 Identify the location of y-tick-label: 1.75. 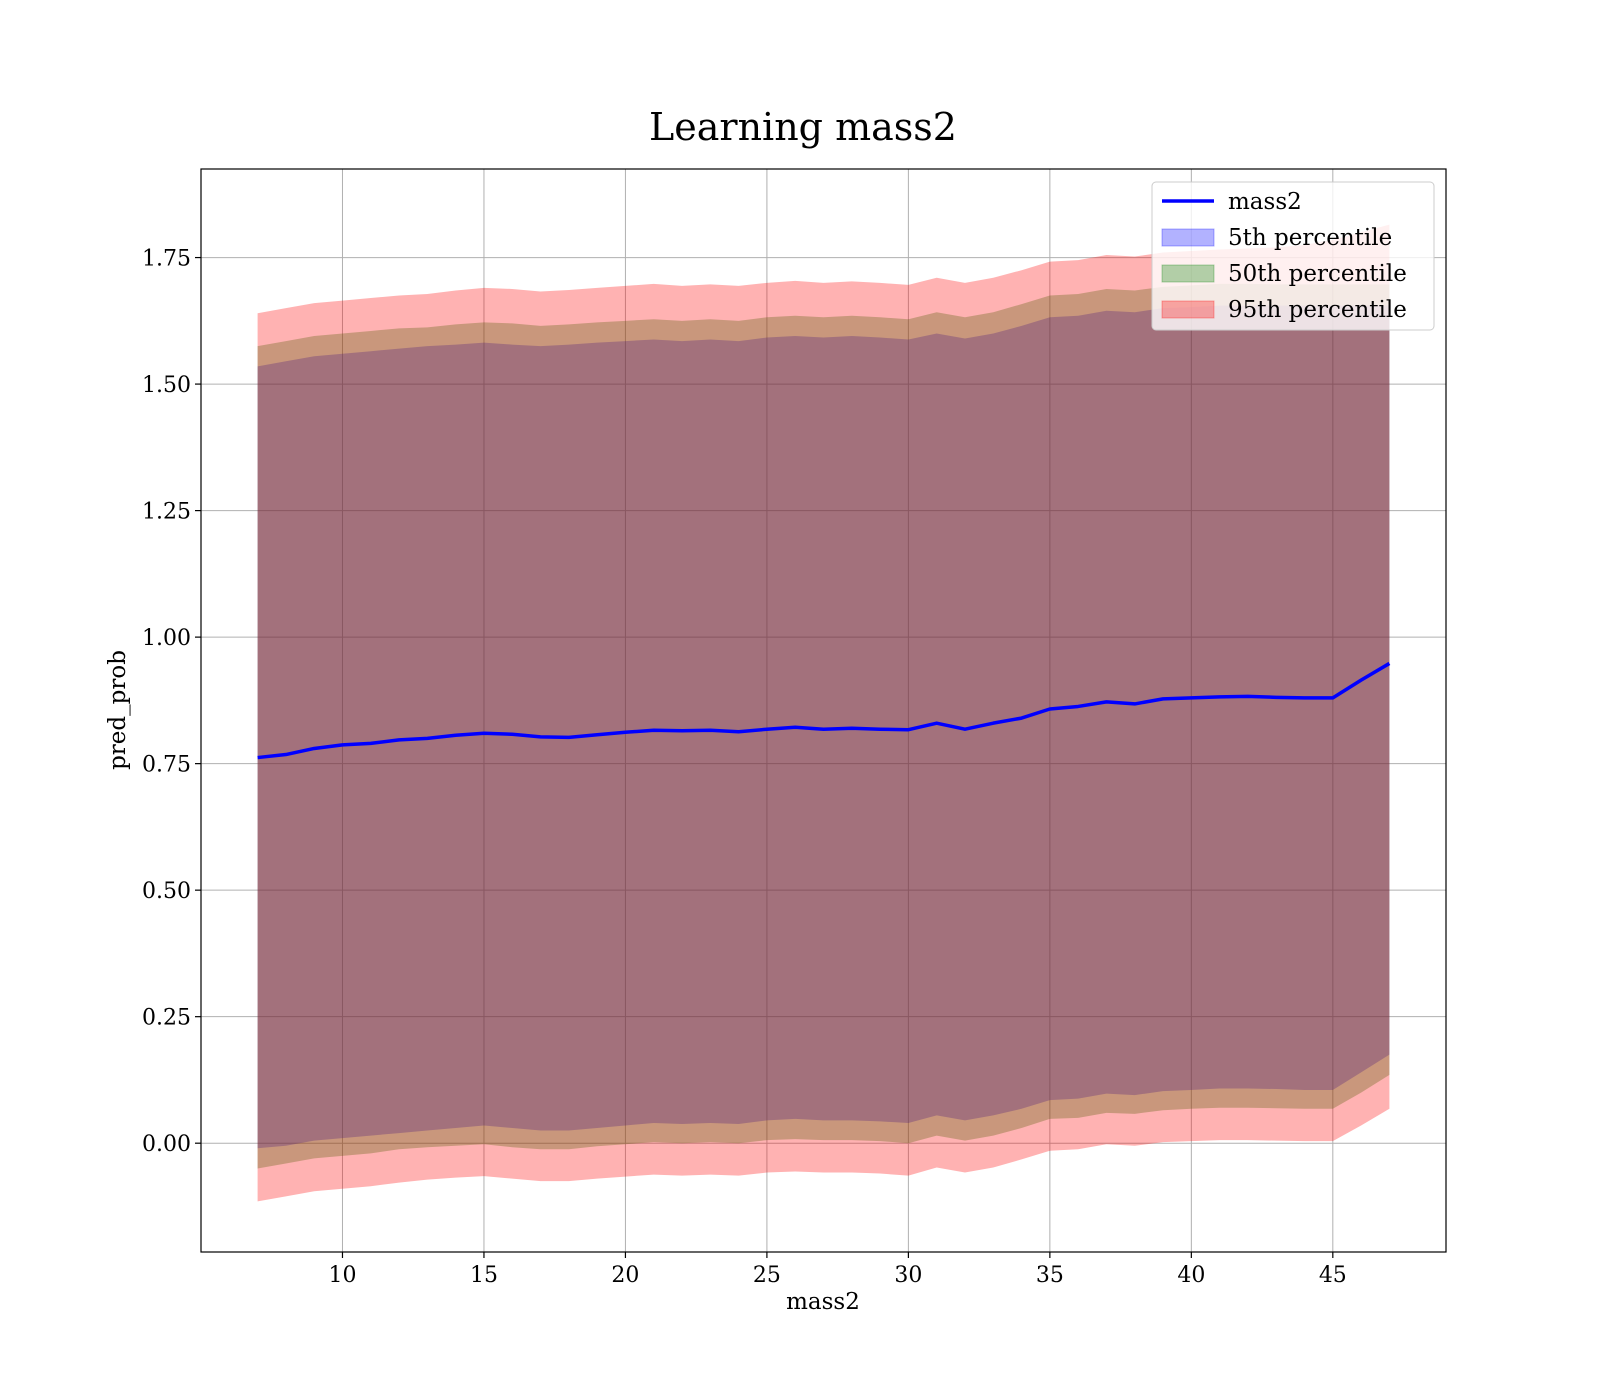
(166, 259).